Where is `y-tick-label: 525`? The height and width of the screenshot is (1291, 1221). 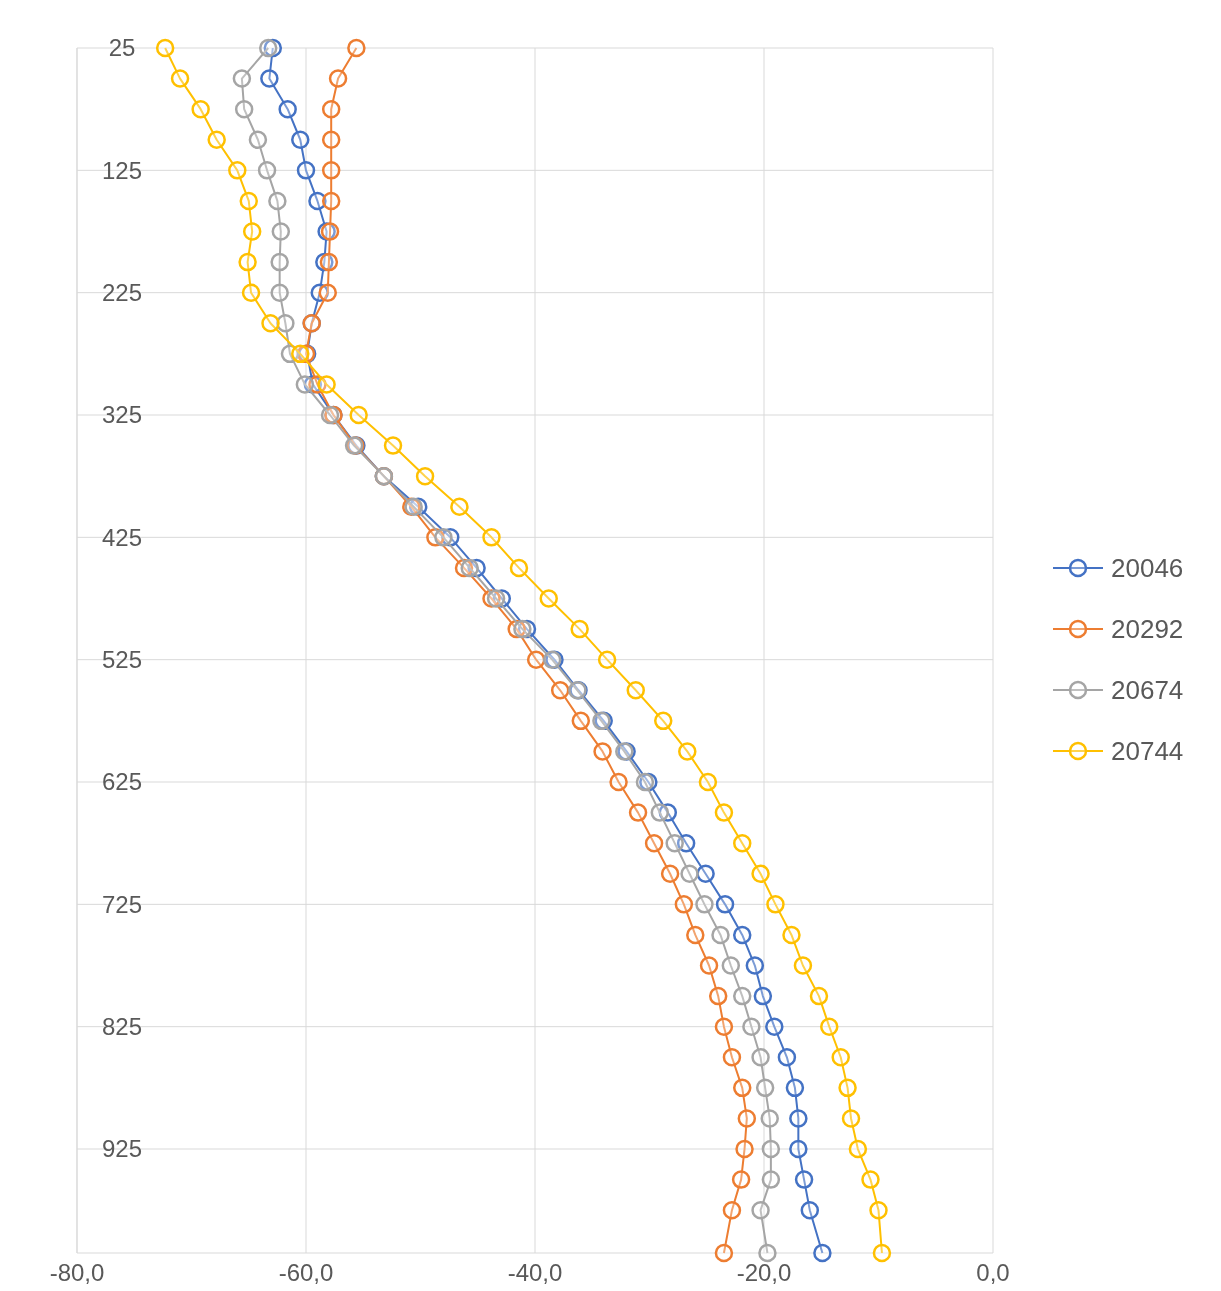 y-tick-label: 525 is located at coordinates (122, 660).